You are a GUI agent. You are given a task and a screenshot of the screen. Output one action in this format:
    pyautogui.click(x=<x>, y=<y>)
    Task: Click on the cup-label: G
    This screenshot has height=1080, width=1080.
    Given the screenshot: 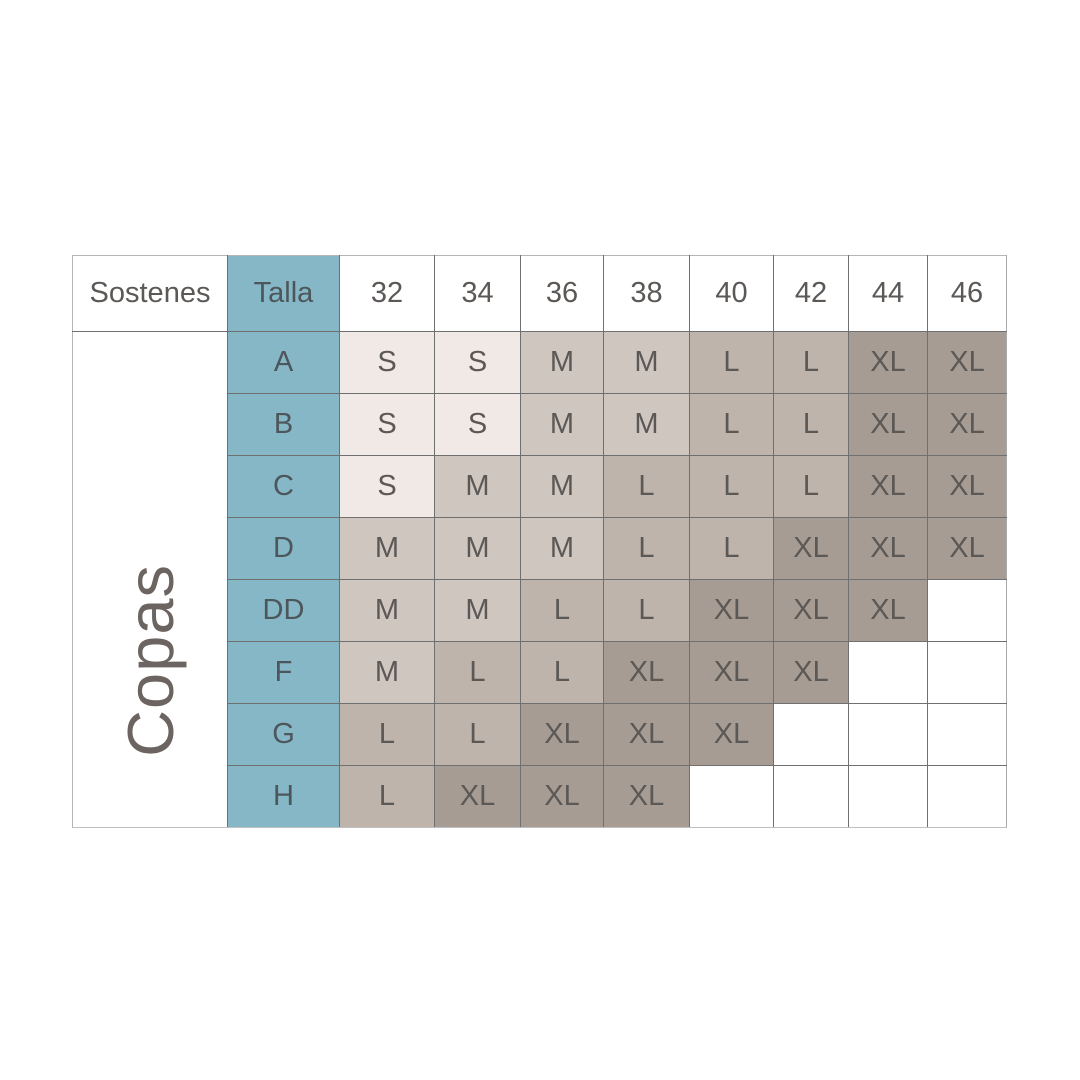 What is the action you would take?
    pyautogui.click(x=283, y=734)
    